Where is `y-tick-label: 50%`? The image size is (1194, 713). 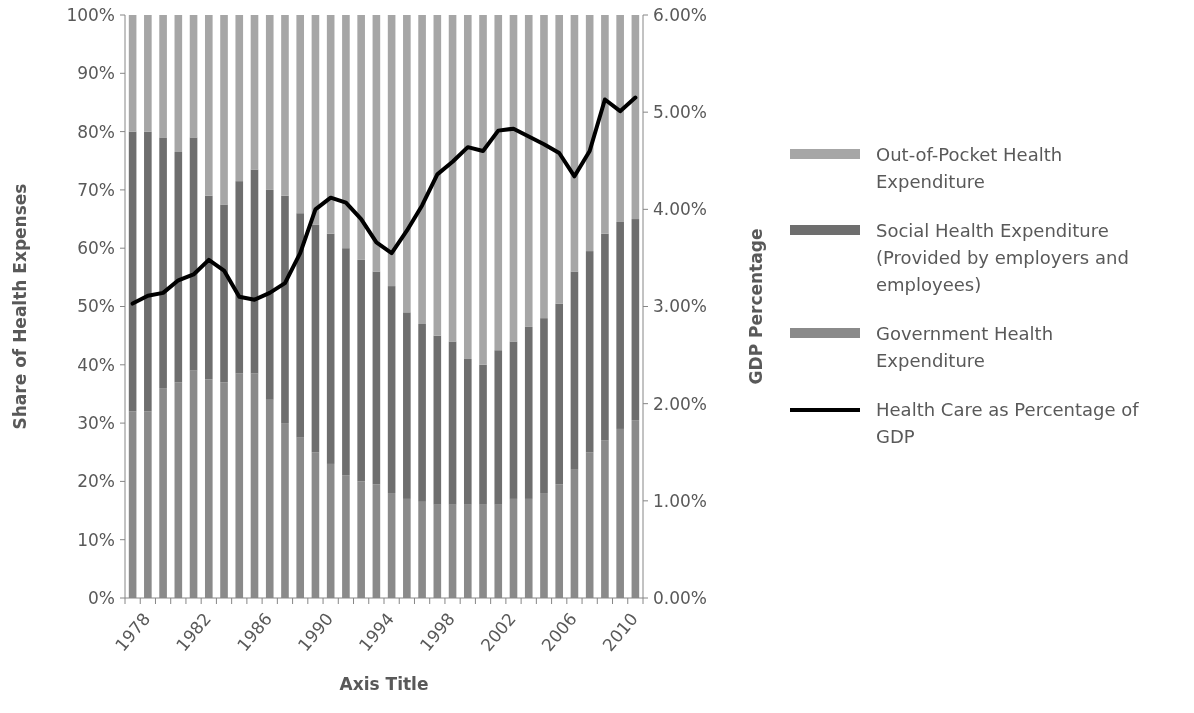
y-tick-label: 50% is located at coordinates (96, 306).